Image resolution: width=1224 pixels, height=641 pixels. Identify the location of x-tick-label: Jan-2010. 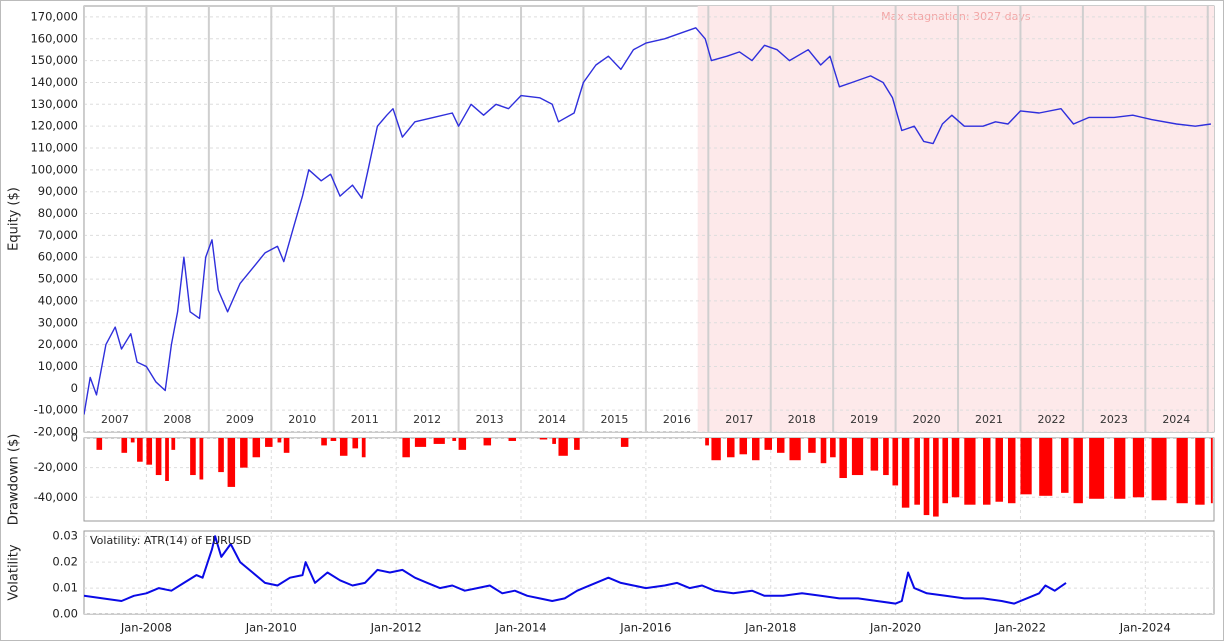
(271, 628).